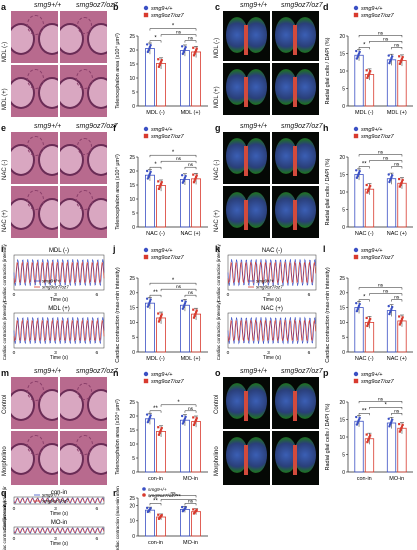  Describe the element at coordinates (59, 309) in the screenshot. I see `trace-title: MDL (+)` at that location.